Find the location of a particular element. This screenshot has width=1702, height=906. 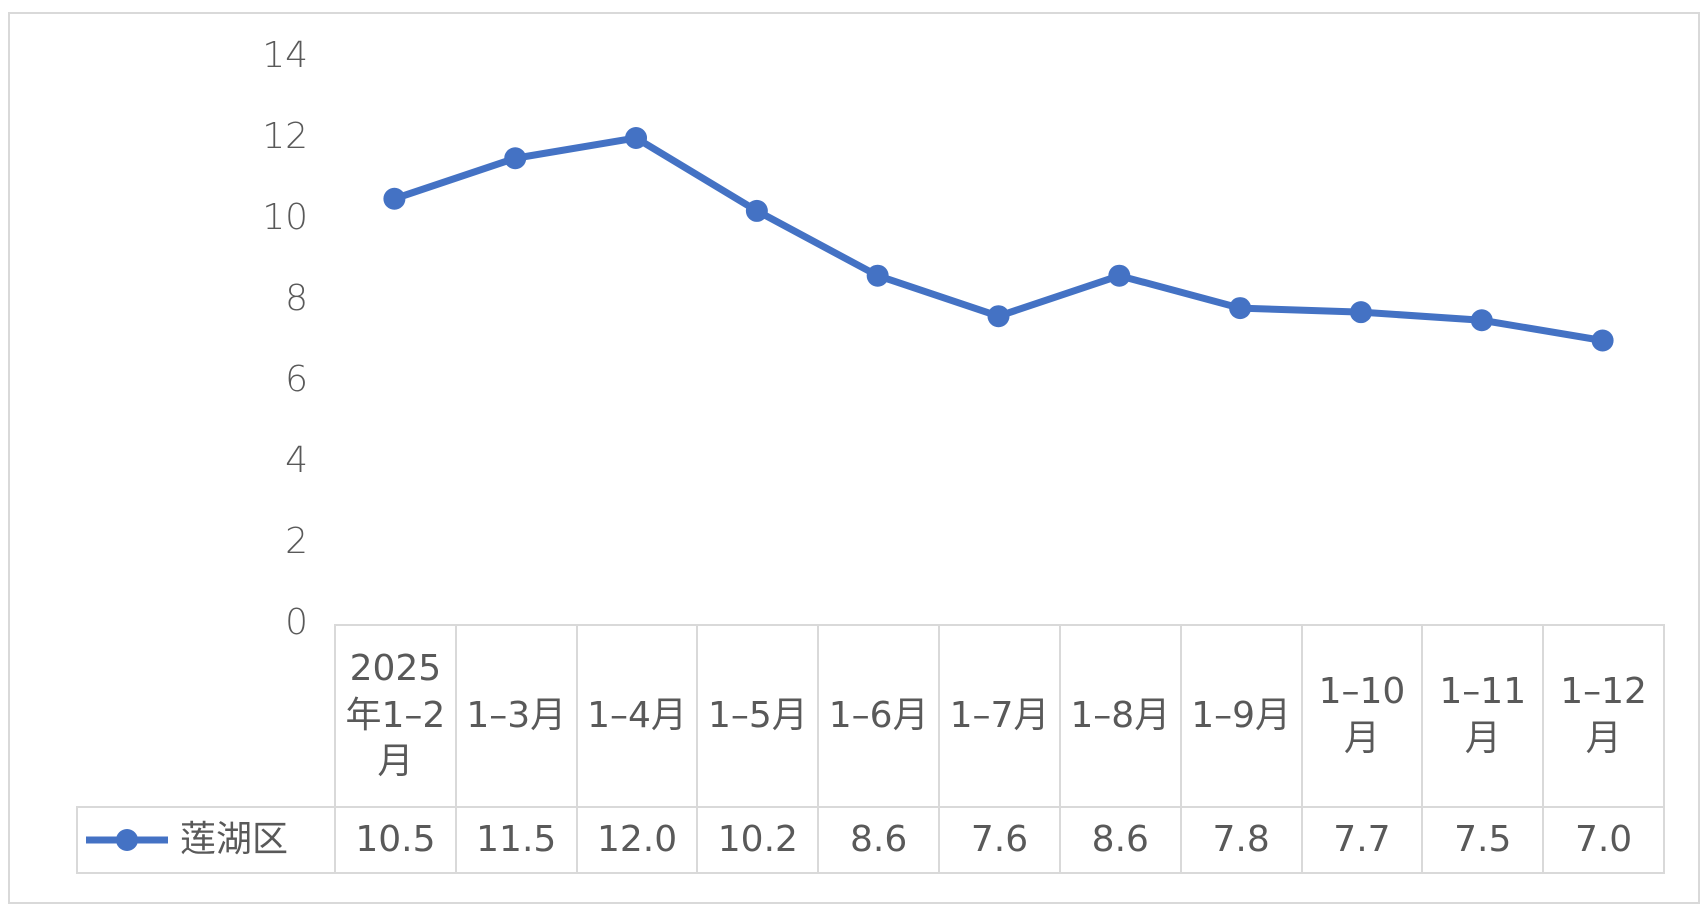

y-tick-label: 0 is located at coordinates (296, 622).